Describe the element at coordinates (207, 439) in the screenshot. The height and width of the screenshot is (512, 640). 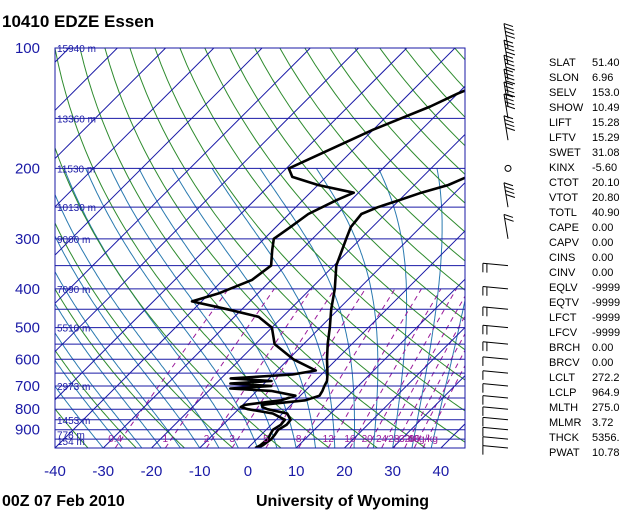
I see `mixing-ratio-label: 2` at that location.